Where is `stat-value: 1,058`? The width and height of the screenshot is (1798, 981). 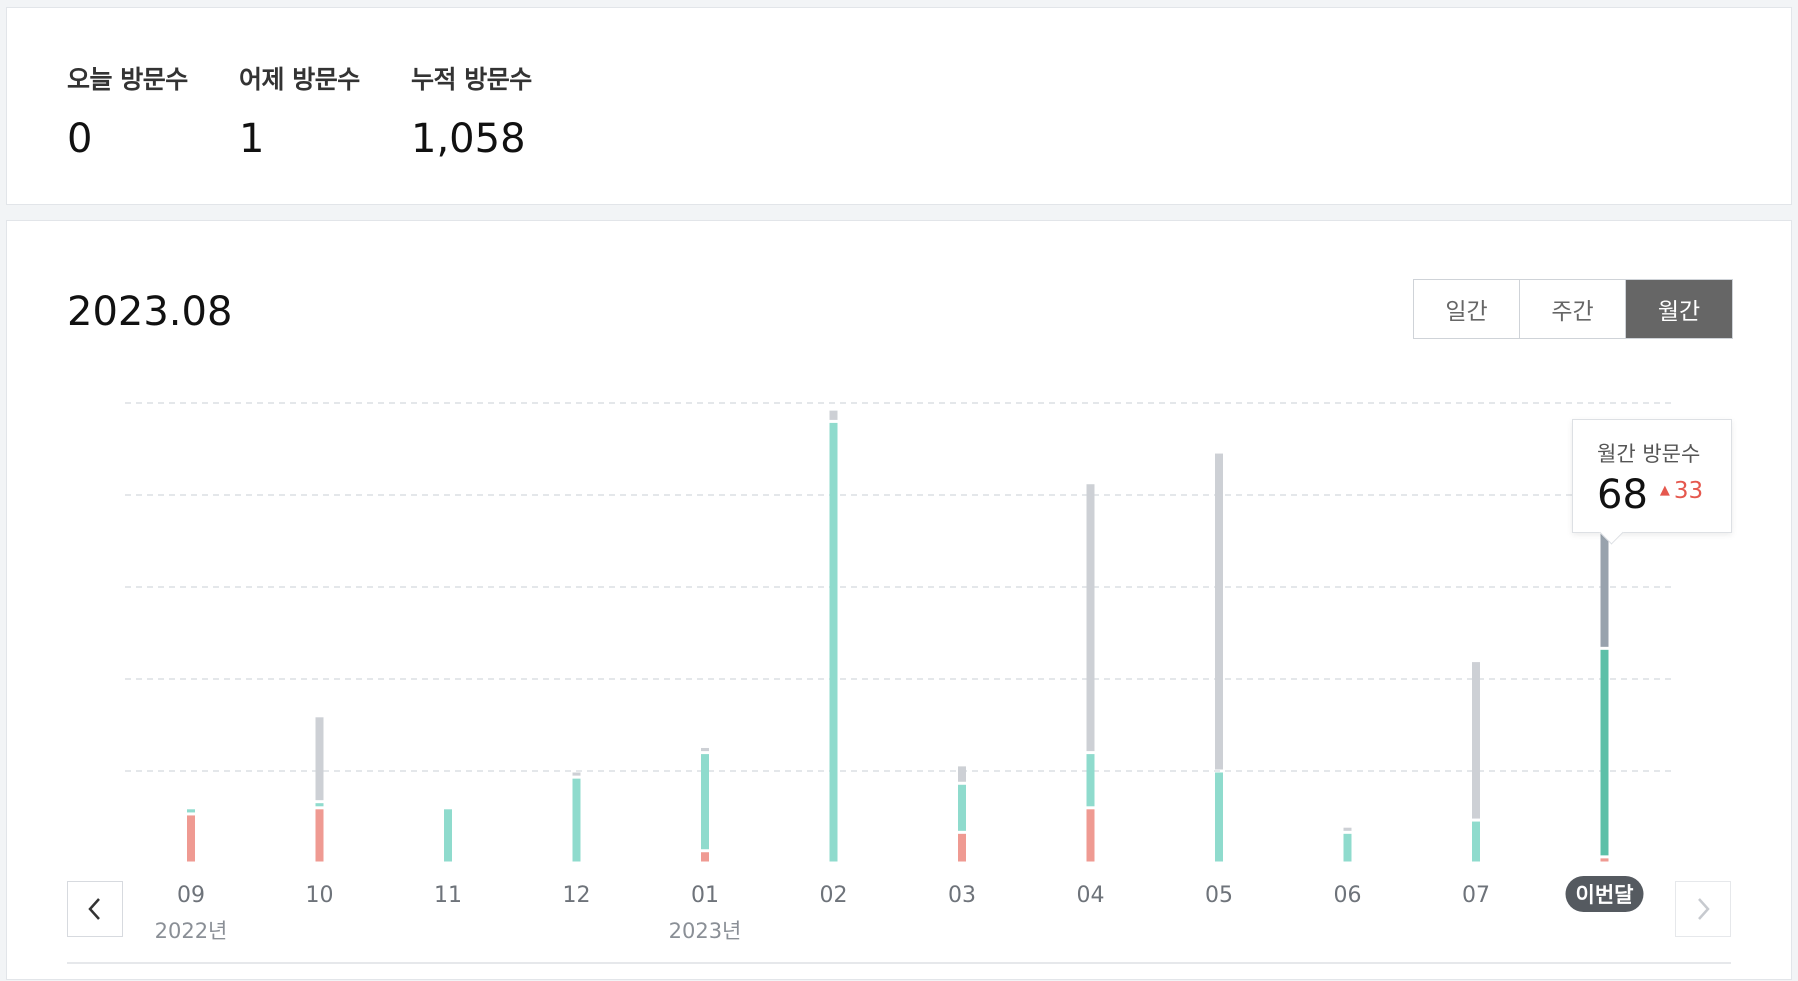
stat-value: 1,058 is located at coordinates (468, 139).